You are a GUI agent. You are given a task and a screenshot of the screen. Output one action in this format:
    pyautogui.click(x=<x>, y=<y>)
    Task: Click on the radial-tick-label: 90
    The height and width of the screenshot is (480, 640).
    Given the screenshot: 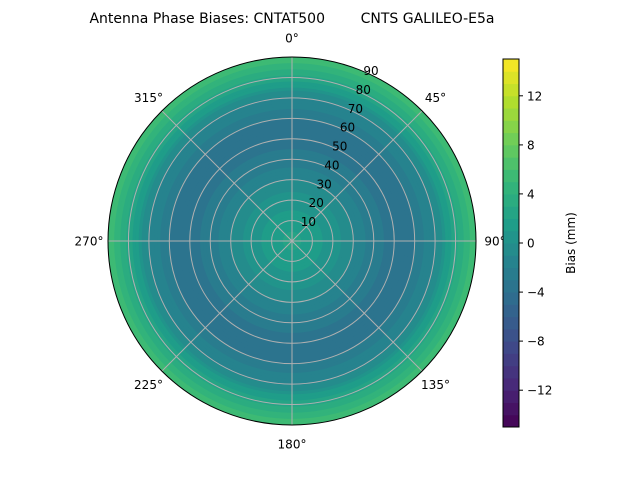 What is the action you would take?
    pyautogui.click(x=370, y=71)
    